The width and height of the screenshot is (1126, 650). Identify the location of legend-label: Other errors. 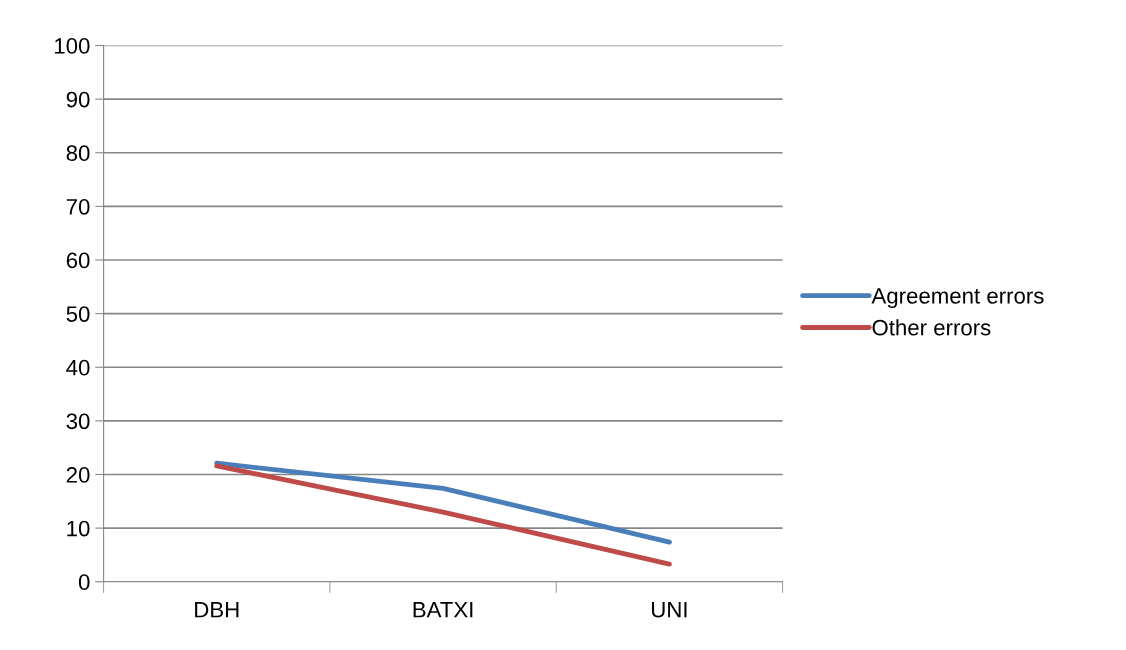
(931, 327).